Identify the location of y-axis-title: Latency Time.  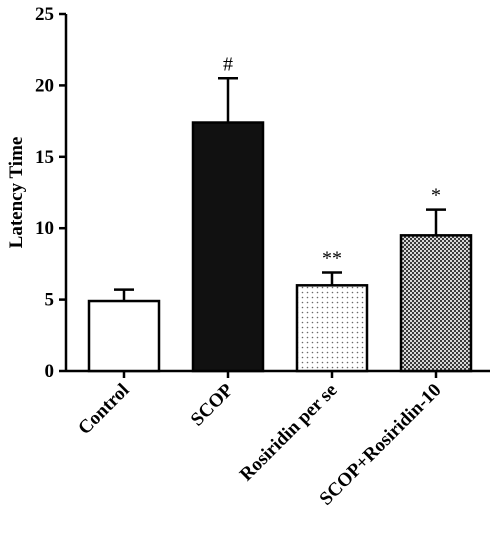
(16, 193).